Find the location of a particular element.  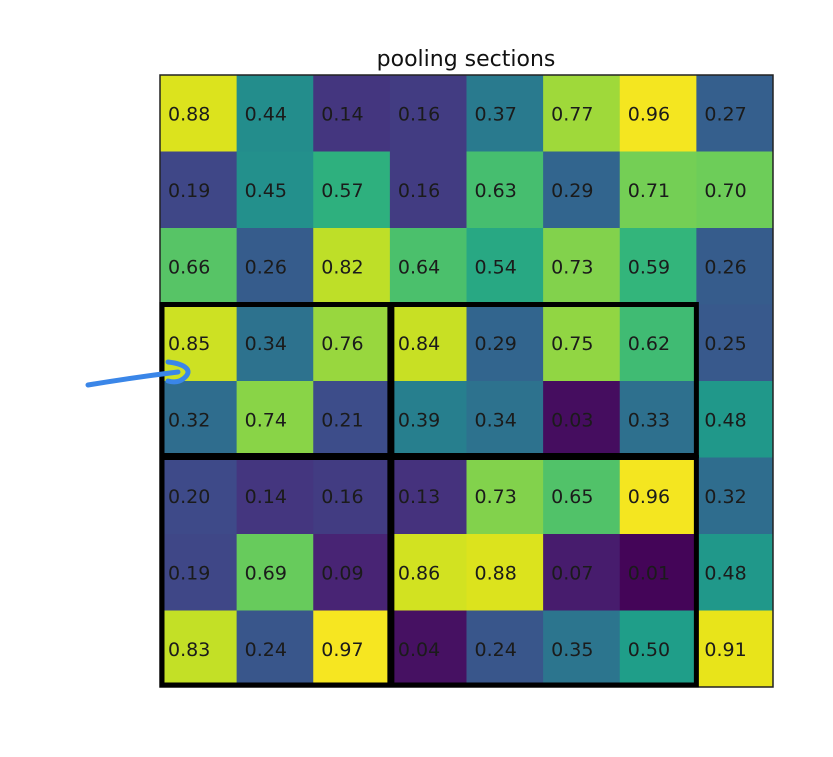

cell-value-label: 0.83 is located at coordinates (189, 650).